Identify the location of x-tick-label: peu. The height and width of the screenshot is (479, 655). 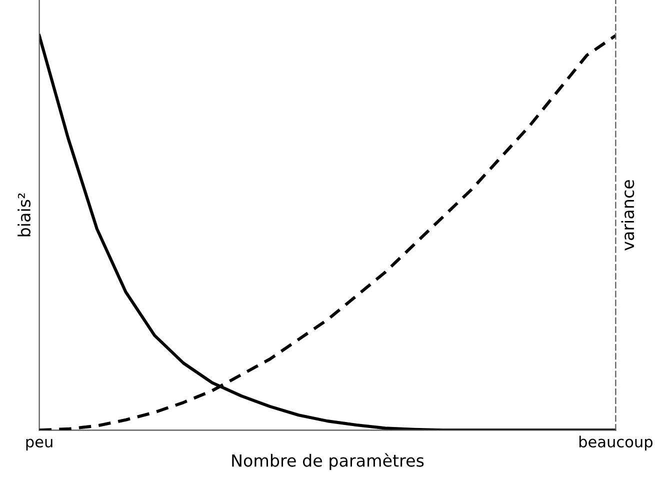
(39, 444).